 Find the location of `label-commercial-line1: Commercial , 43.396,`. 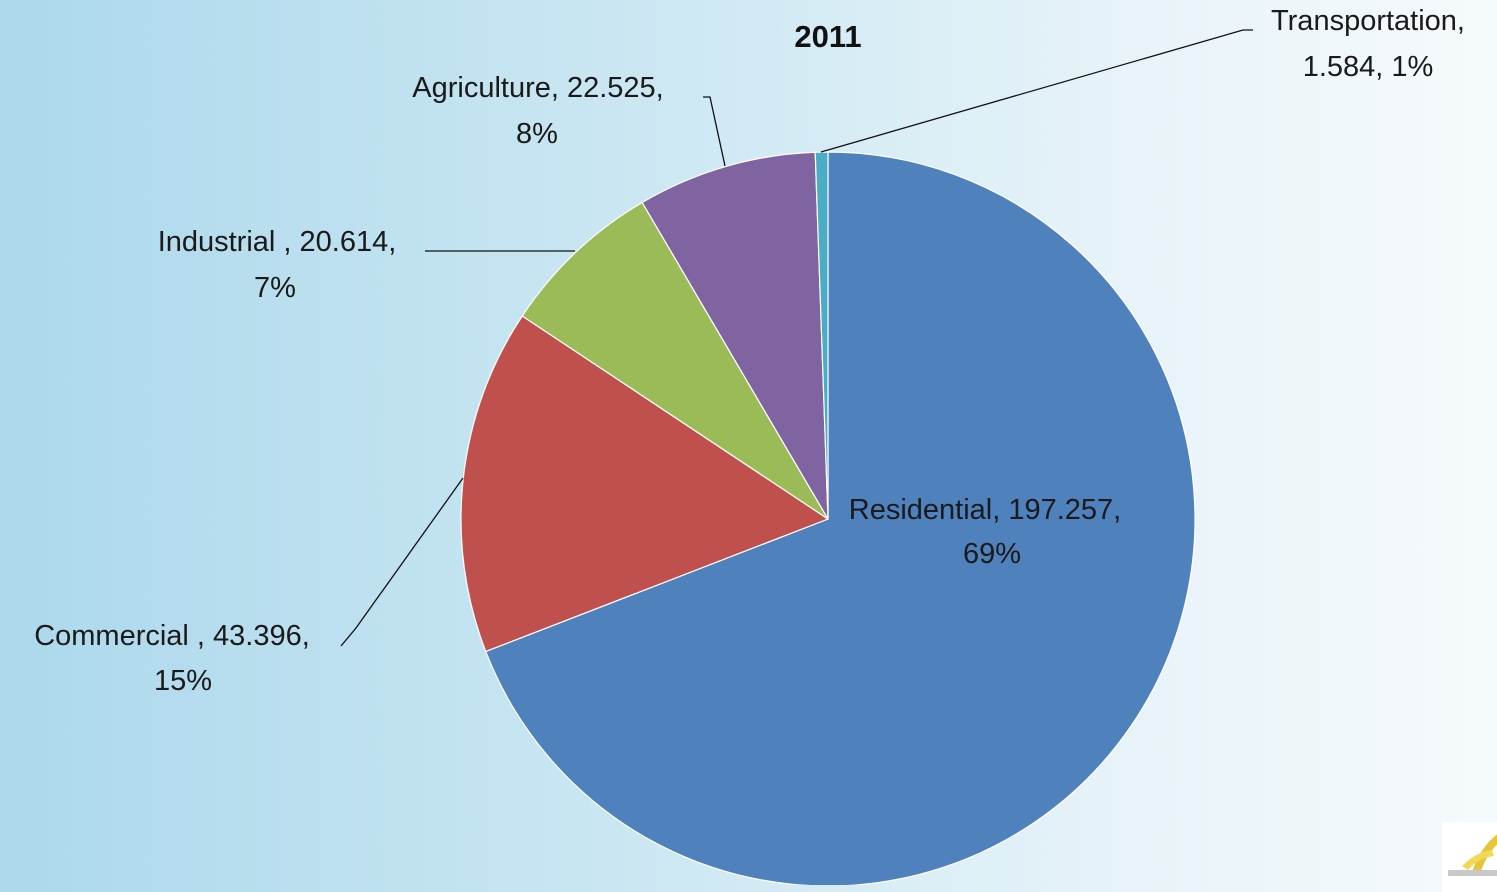

label-commercial-line1: Commercial , 43.396, is located at coordinates (172, 636).